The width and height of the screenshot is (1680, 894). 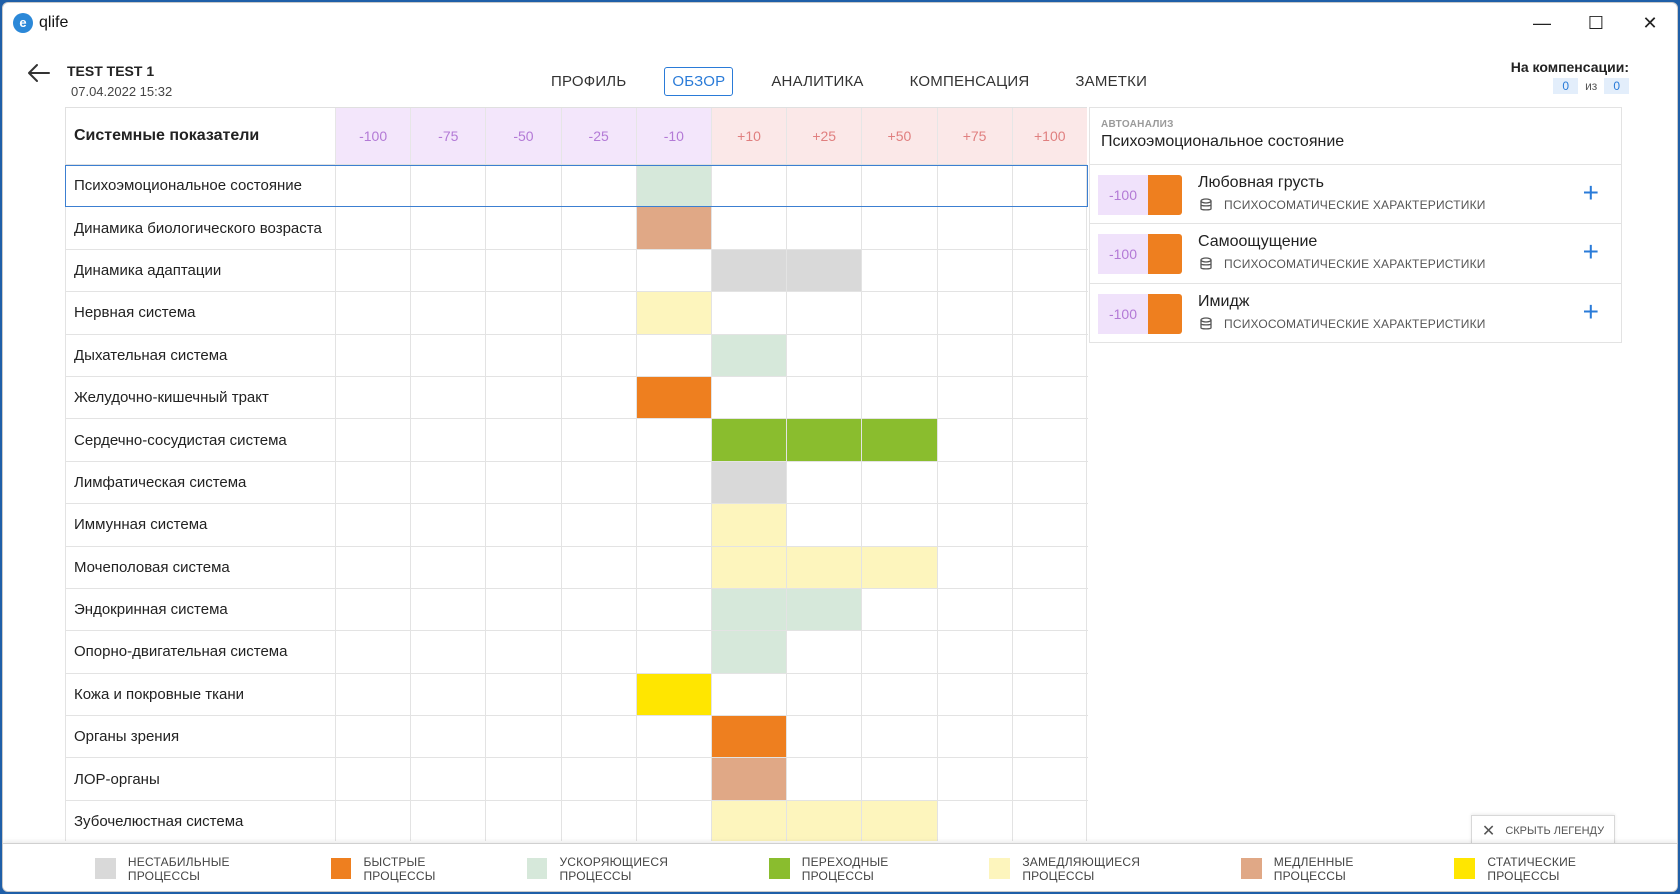 I want to click on tab-profile: ПРОФИЛЬ, so click(x=589, y=81).